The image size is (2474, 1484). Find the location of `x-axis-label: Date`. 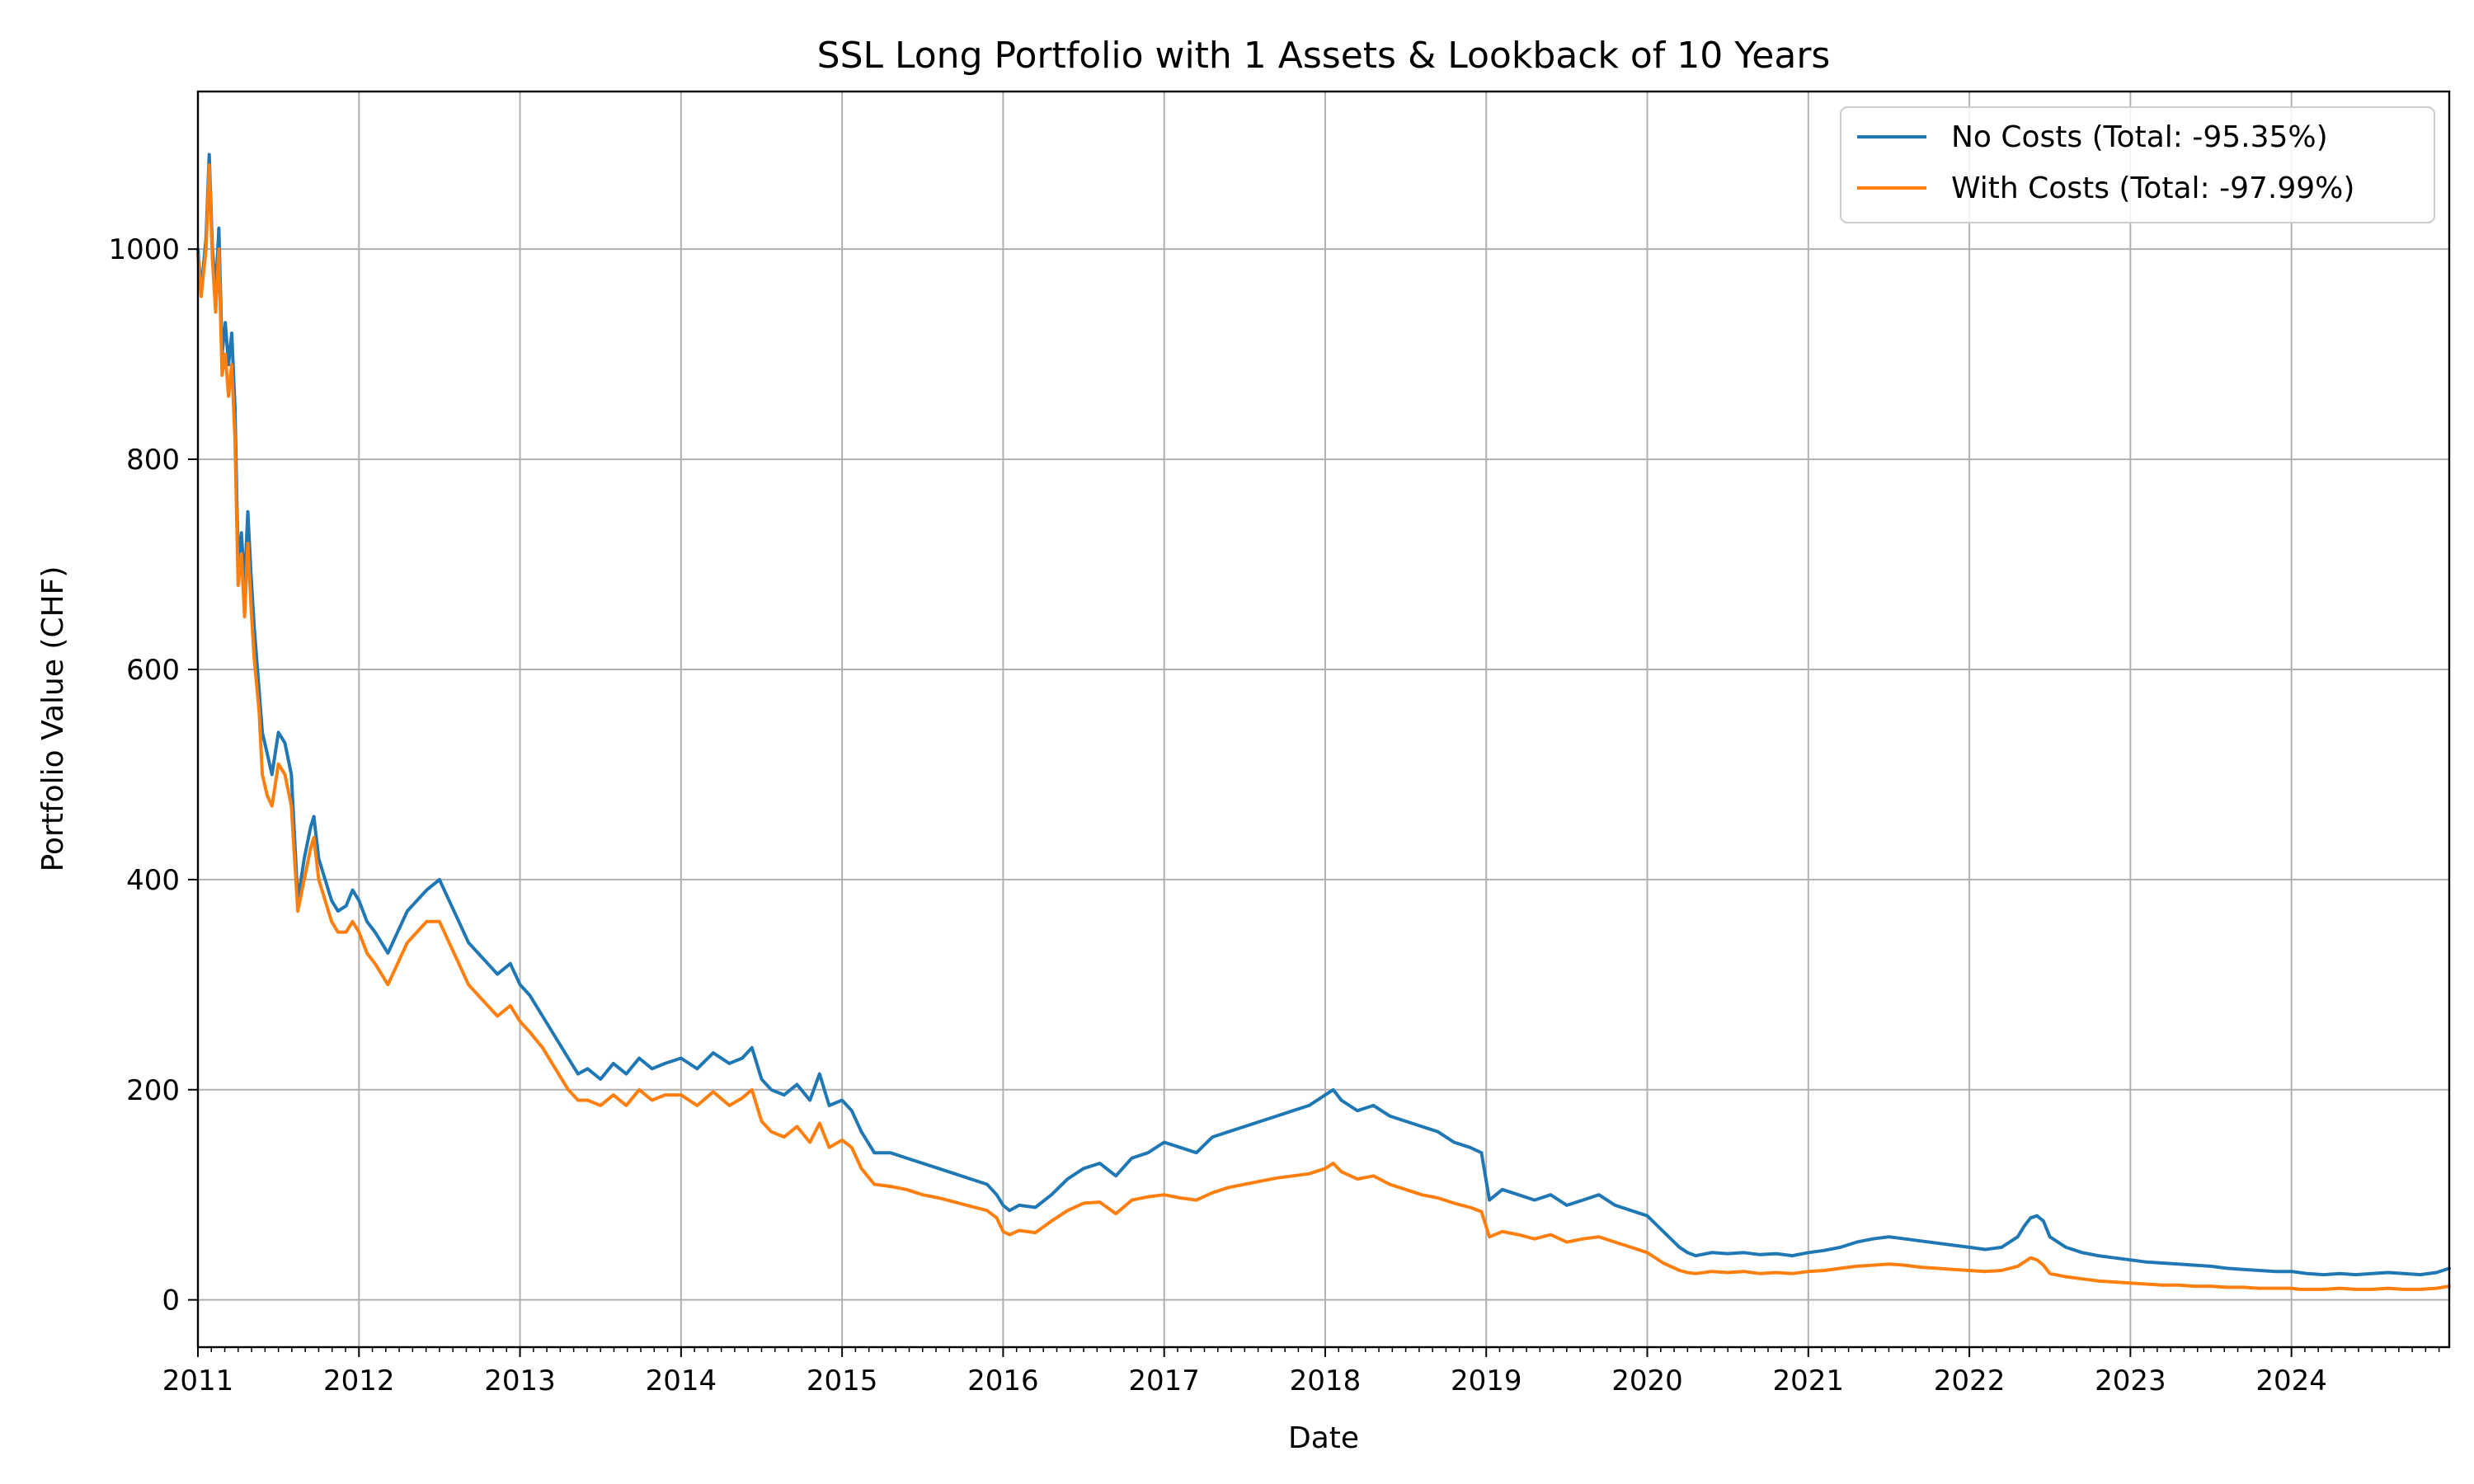

x-axis-label: Date is located at coordinates (1323, 1438).